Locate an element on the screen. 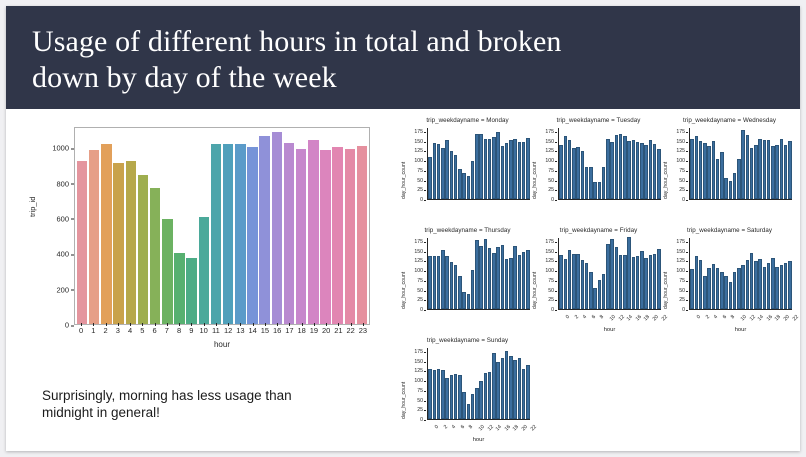  facet-x-axis-ticks: 0 2 4 6 8 10 12 14 16 18 20 22 is located at coordinates (613, 320).